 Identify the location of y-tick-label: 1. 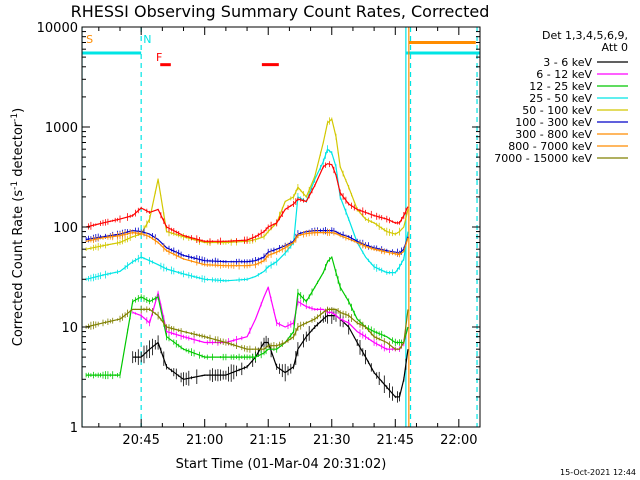
(74, 428).